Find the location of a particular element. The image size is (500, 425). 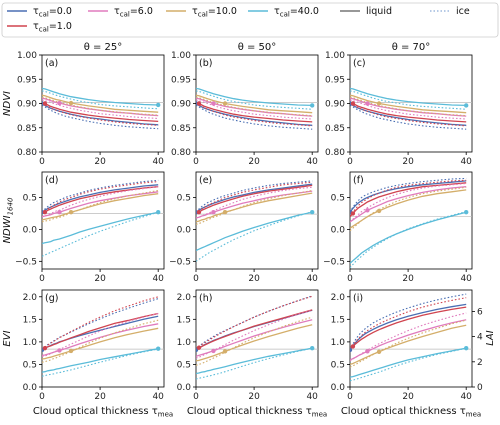

row-ylabel-subscript: 1640 is located at coordinates (11, 206).